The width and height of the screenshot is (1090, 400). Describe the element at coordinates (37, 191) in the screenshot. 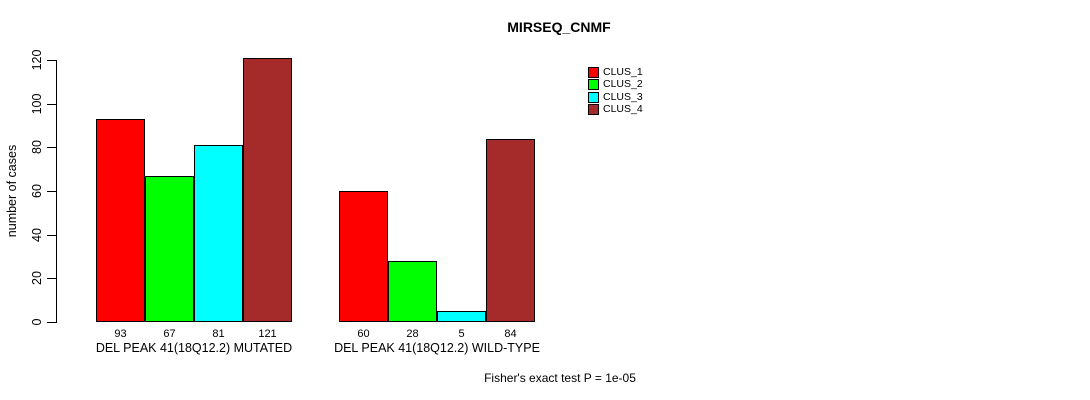

I see `y-tick-label: 60` at that location.